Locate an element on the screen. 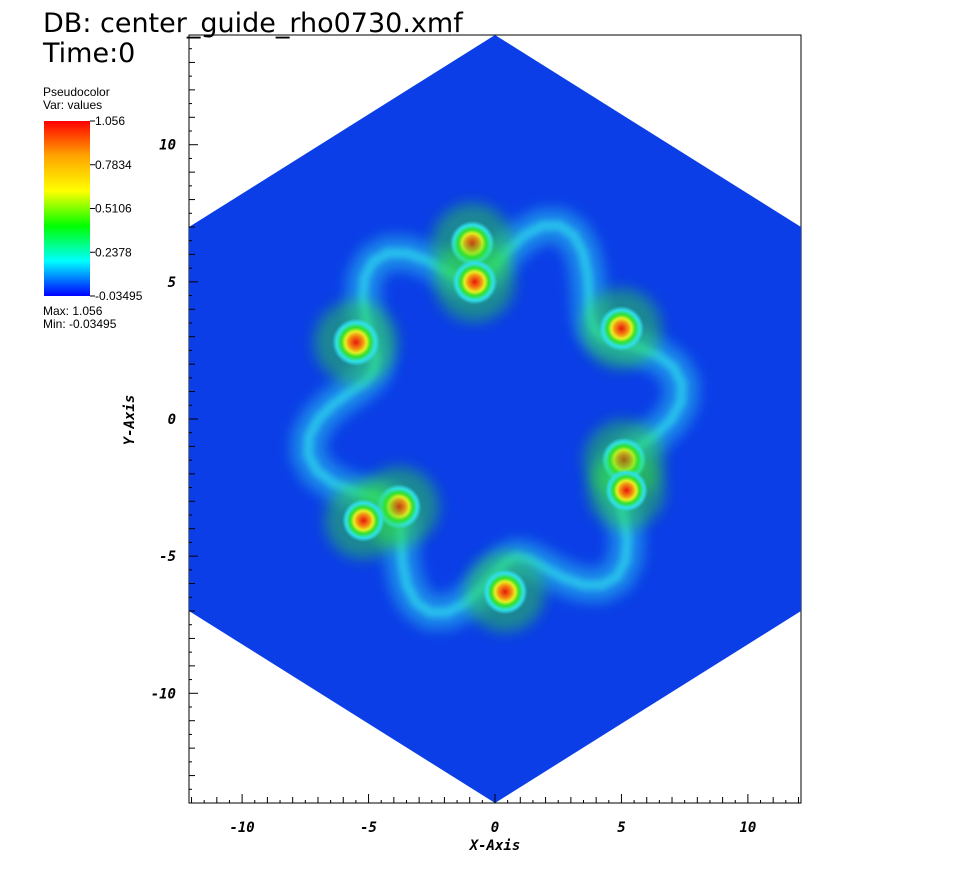 The height and width of the screenshot is (874, 956). colorbar-tick-label: 0.2378 is located at coordinates (113, 252).